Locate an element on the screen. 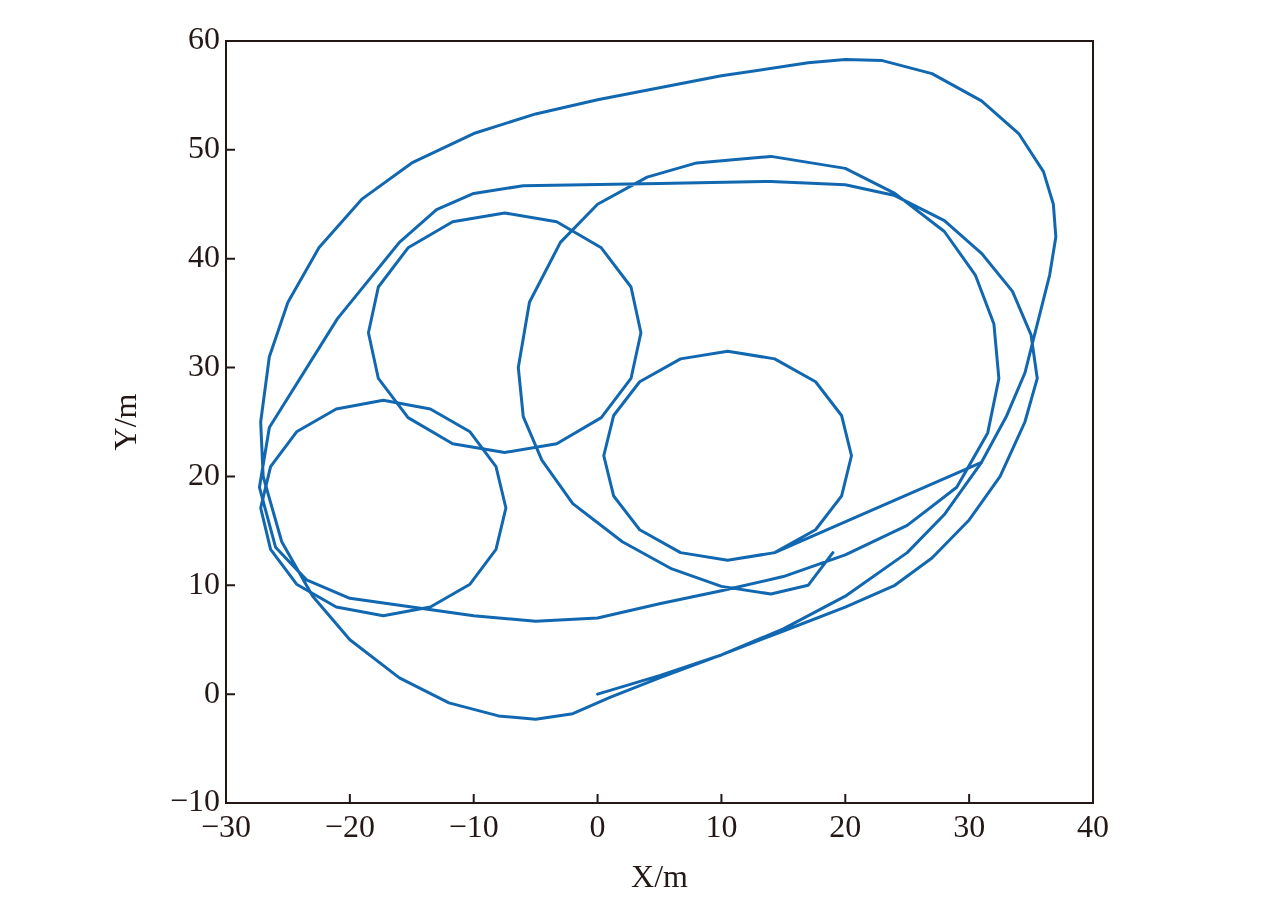 This screenshot has width=1276, height=906. x-axis-title: X/m is located at coordinates (660, 876).